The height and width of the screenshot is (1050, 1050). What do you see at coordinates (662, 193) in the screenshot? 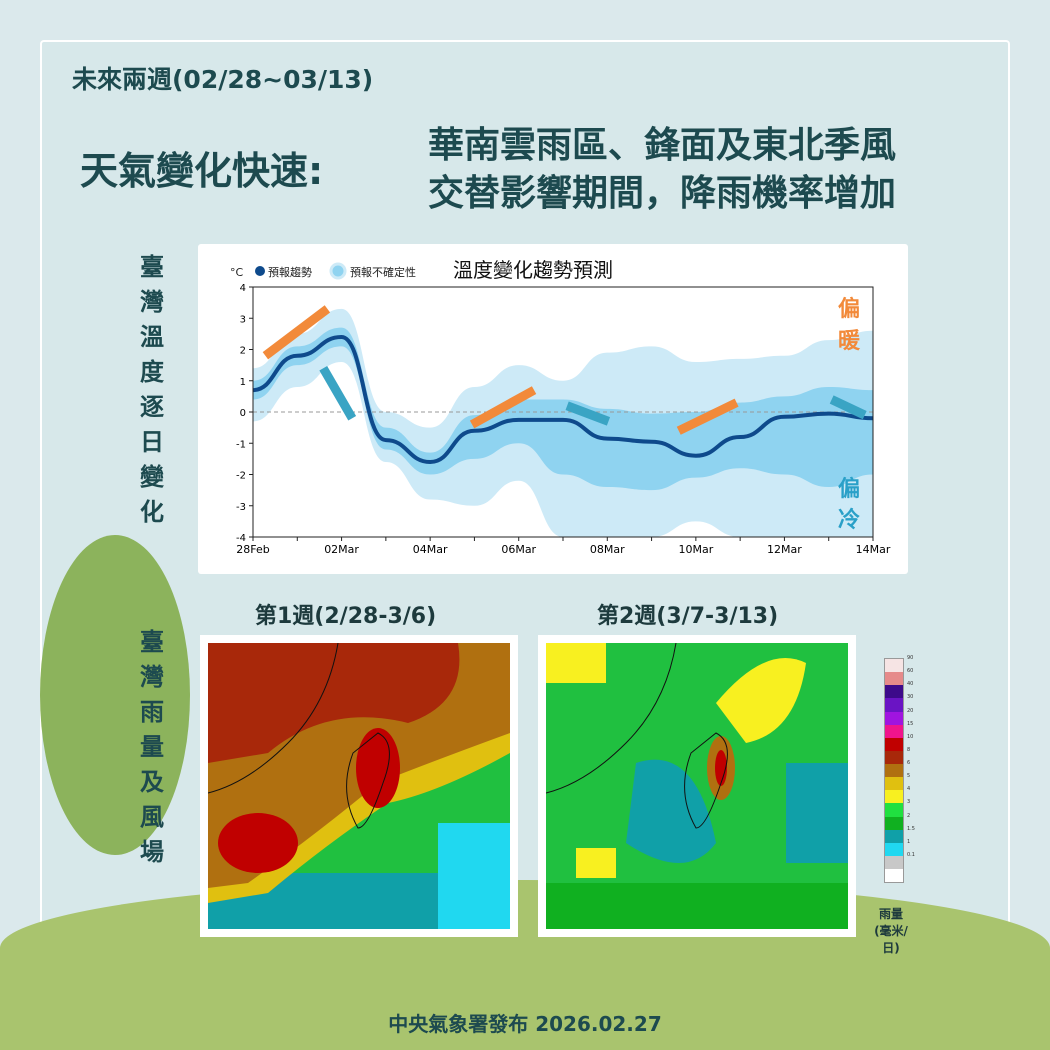
I see `detail-line-2: 交替影響期間，降雨機率增加` at bounding box center [662, 193].